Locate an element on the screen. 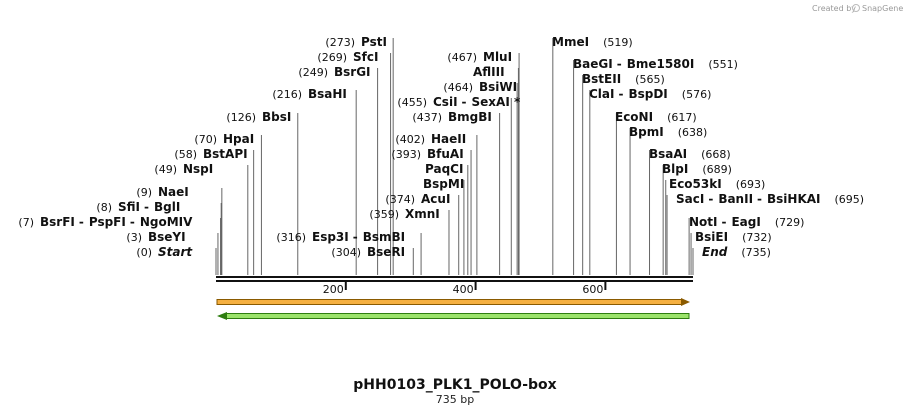 This screenshot has height=415, width=909. arrow-left-icon is located at coordinates (222, 316).